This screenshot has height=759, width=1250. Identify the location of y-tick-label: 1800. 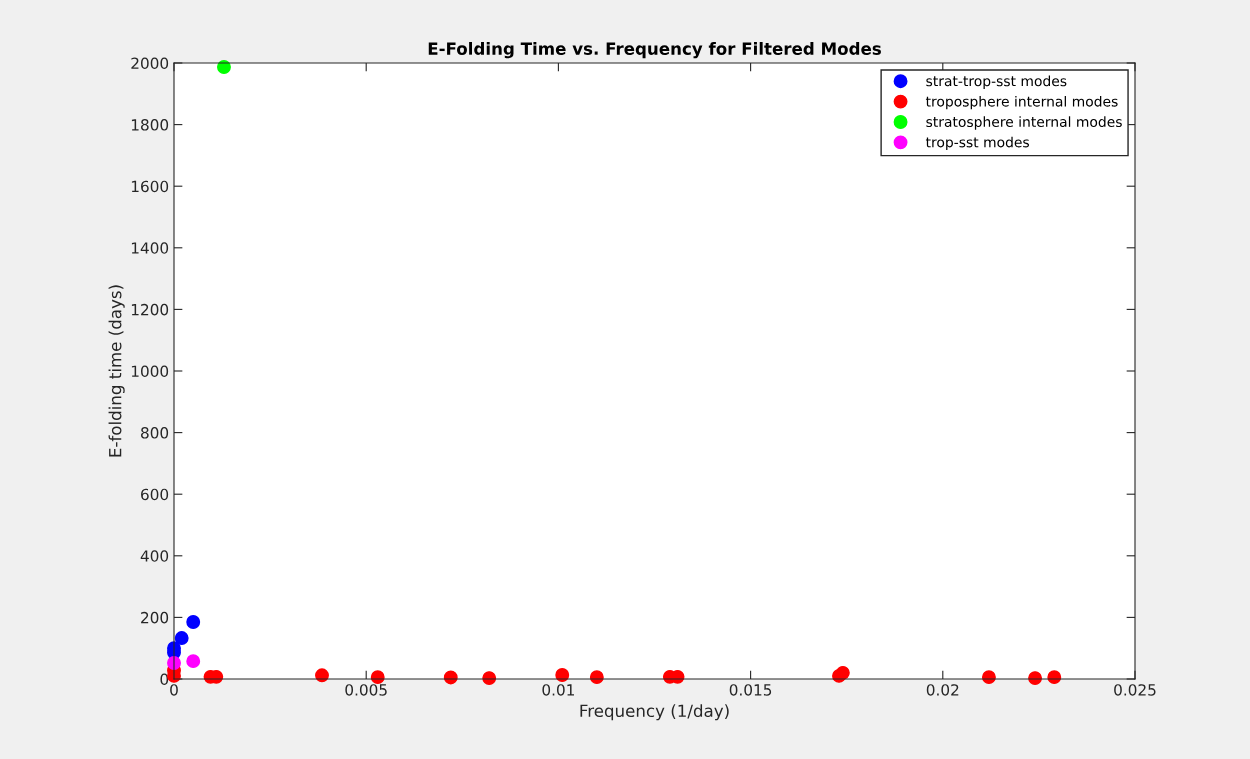
(150, 125).